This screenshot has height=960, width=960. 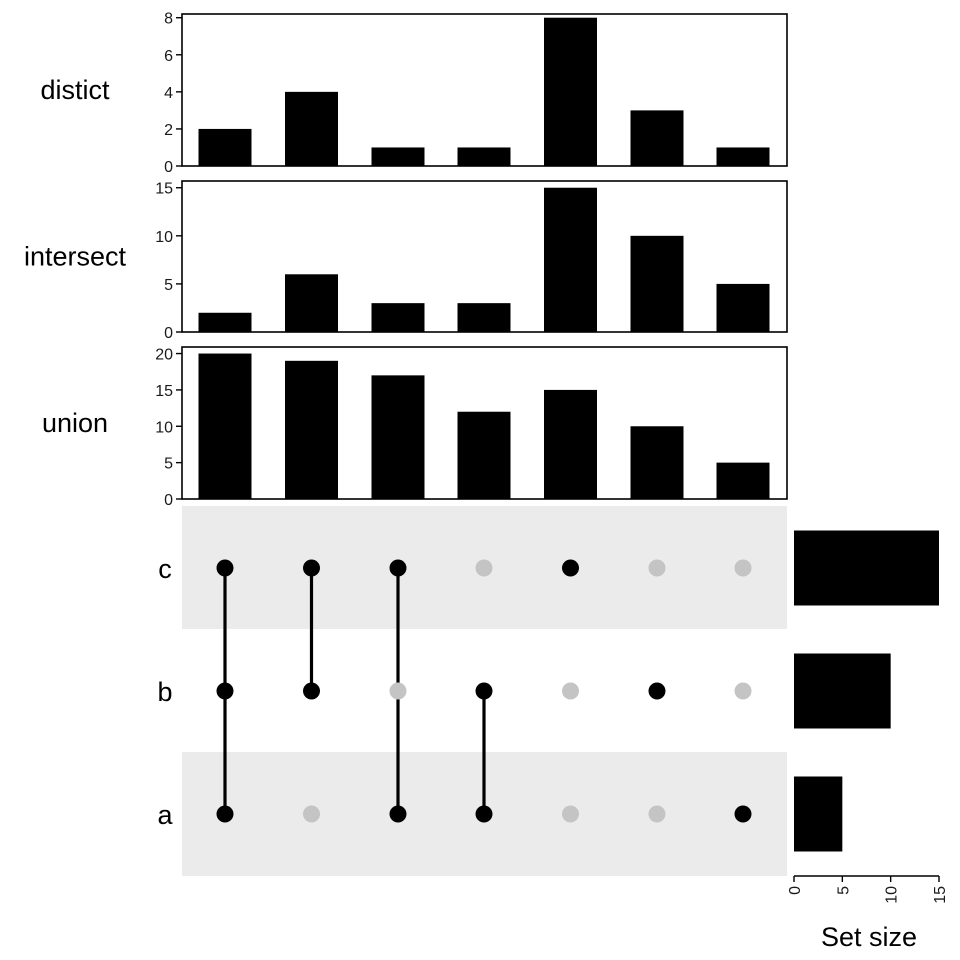 What do you see at coordinates (843, 890) in the screenshot?
I see `x-tick-label: 5` at bounding box center [843, 890].